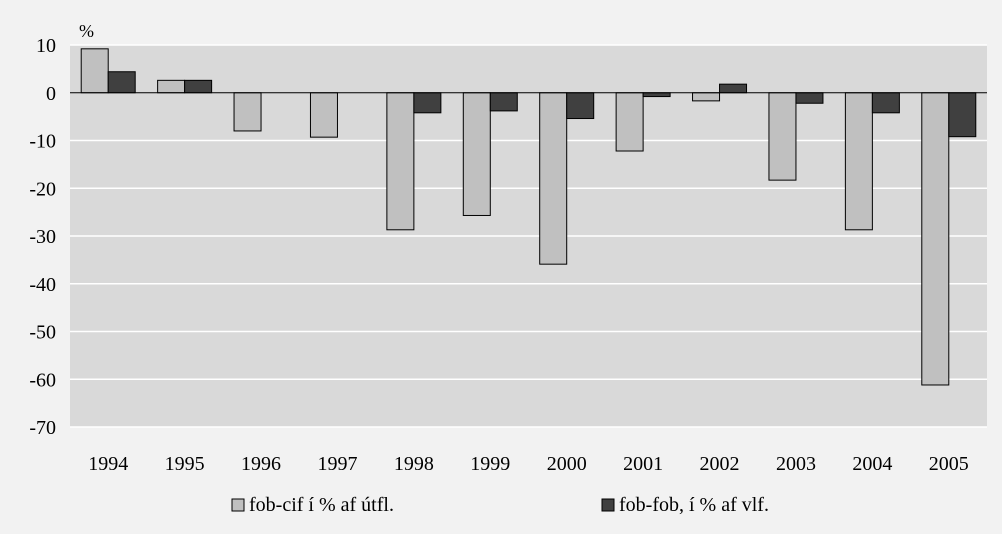  What do you see at coordinates (782, 136) in the screenshot?
I see `bar-fob-cif-2003` at bounding box center [782, 136].